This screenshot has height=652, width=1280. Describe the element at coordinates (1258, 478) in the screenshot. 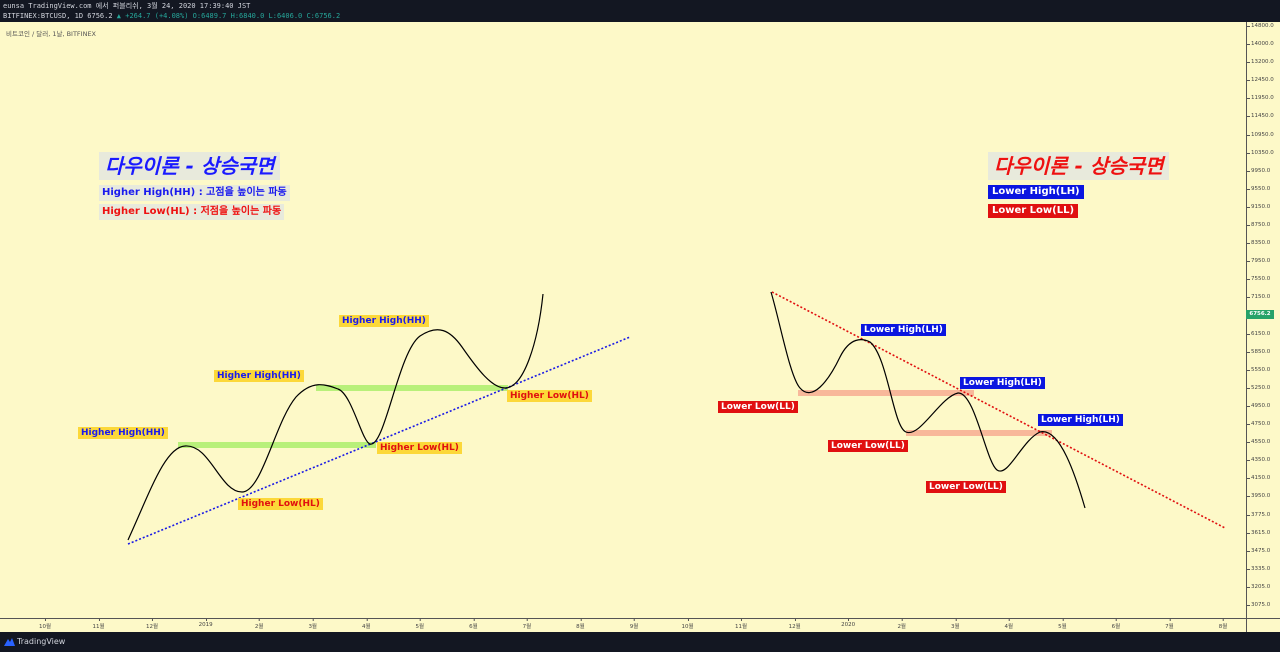

I see `price-tick: 4150.0` at that location.